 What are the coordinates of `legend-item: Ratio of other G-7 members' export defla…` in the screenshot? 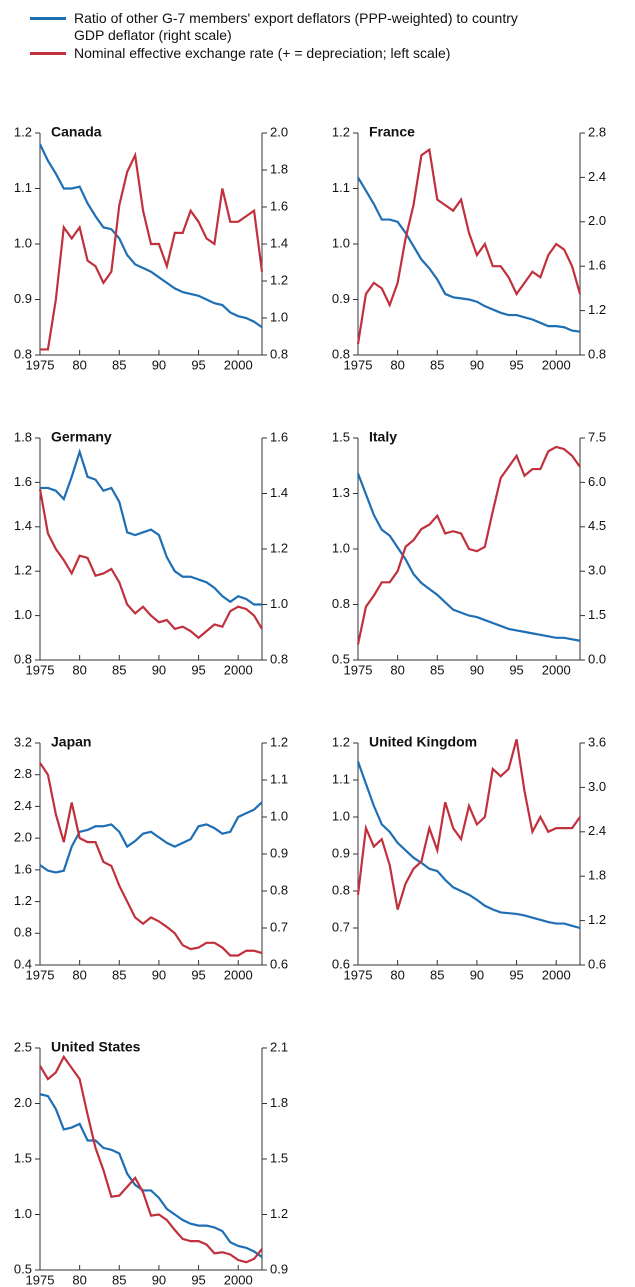 It's located at (310, 27).